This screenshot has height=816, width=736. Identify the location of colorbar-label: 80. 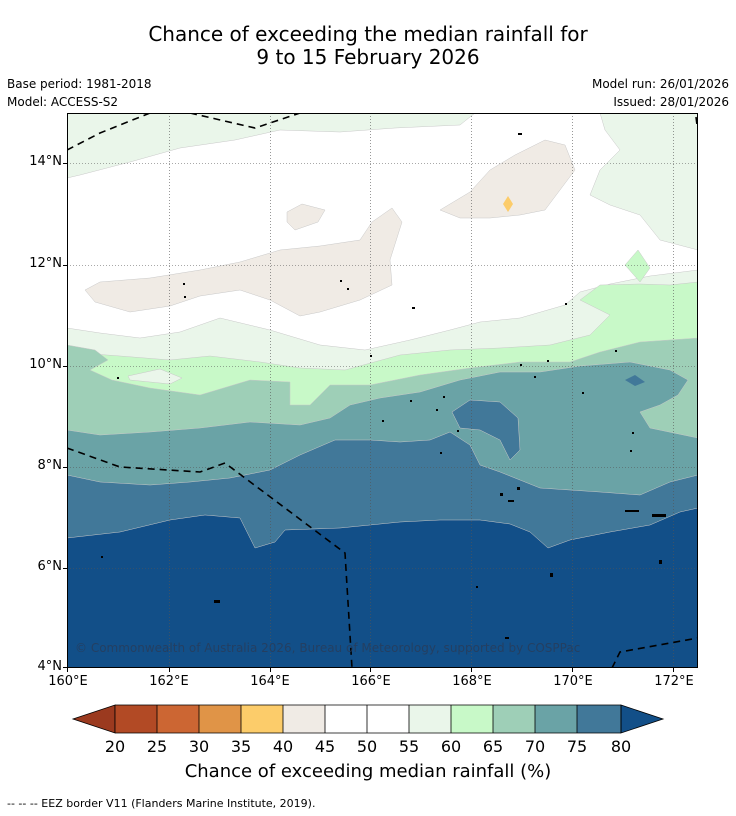
(621, 746).